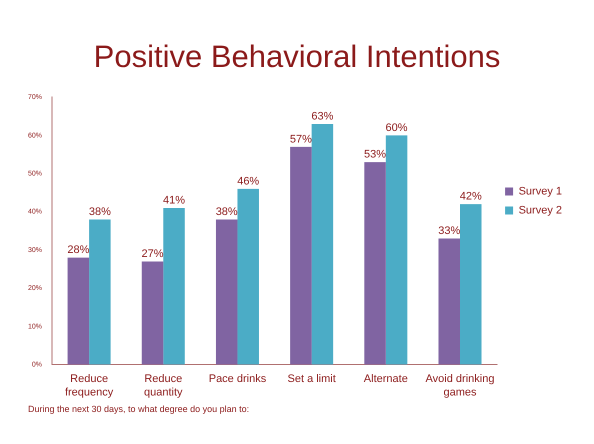 The height and width of the screenshot is (444, 594). What do you see at coordinates (174, 200) in the screenshot?
I see `data-label: 41%` at bounding box center [174, 200].